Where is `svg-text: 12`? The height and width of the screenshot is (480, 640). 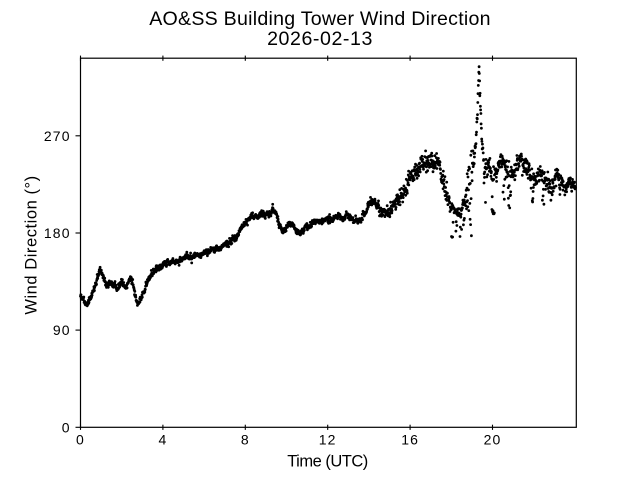
svg-text: 12 is located at coordinates (328, 440).